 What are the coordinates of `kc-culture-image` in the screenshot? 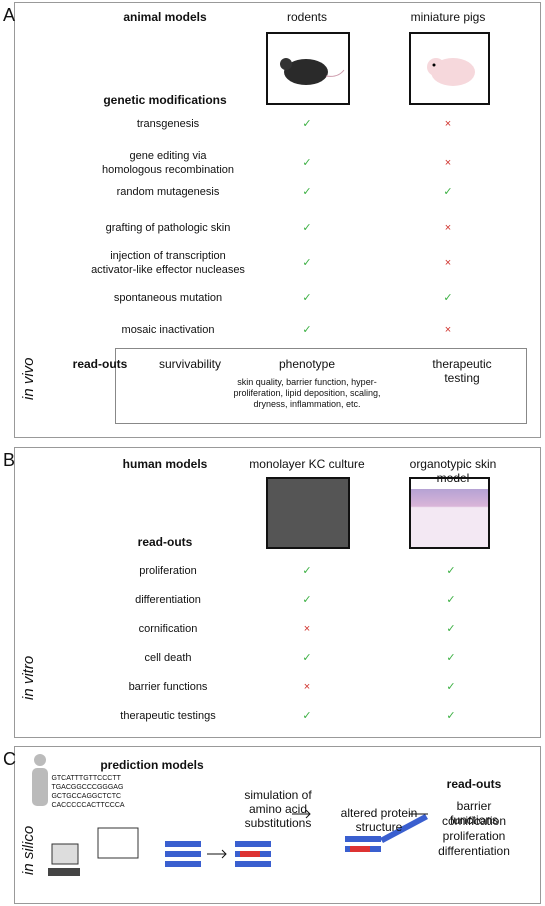 It's located at (308, 513).